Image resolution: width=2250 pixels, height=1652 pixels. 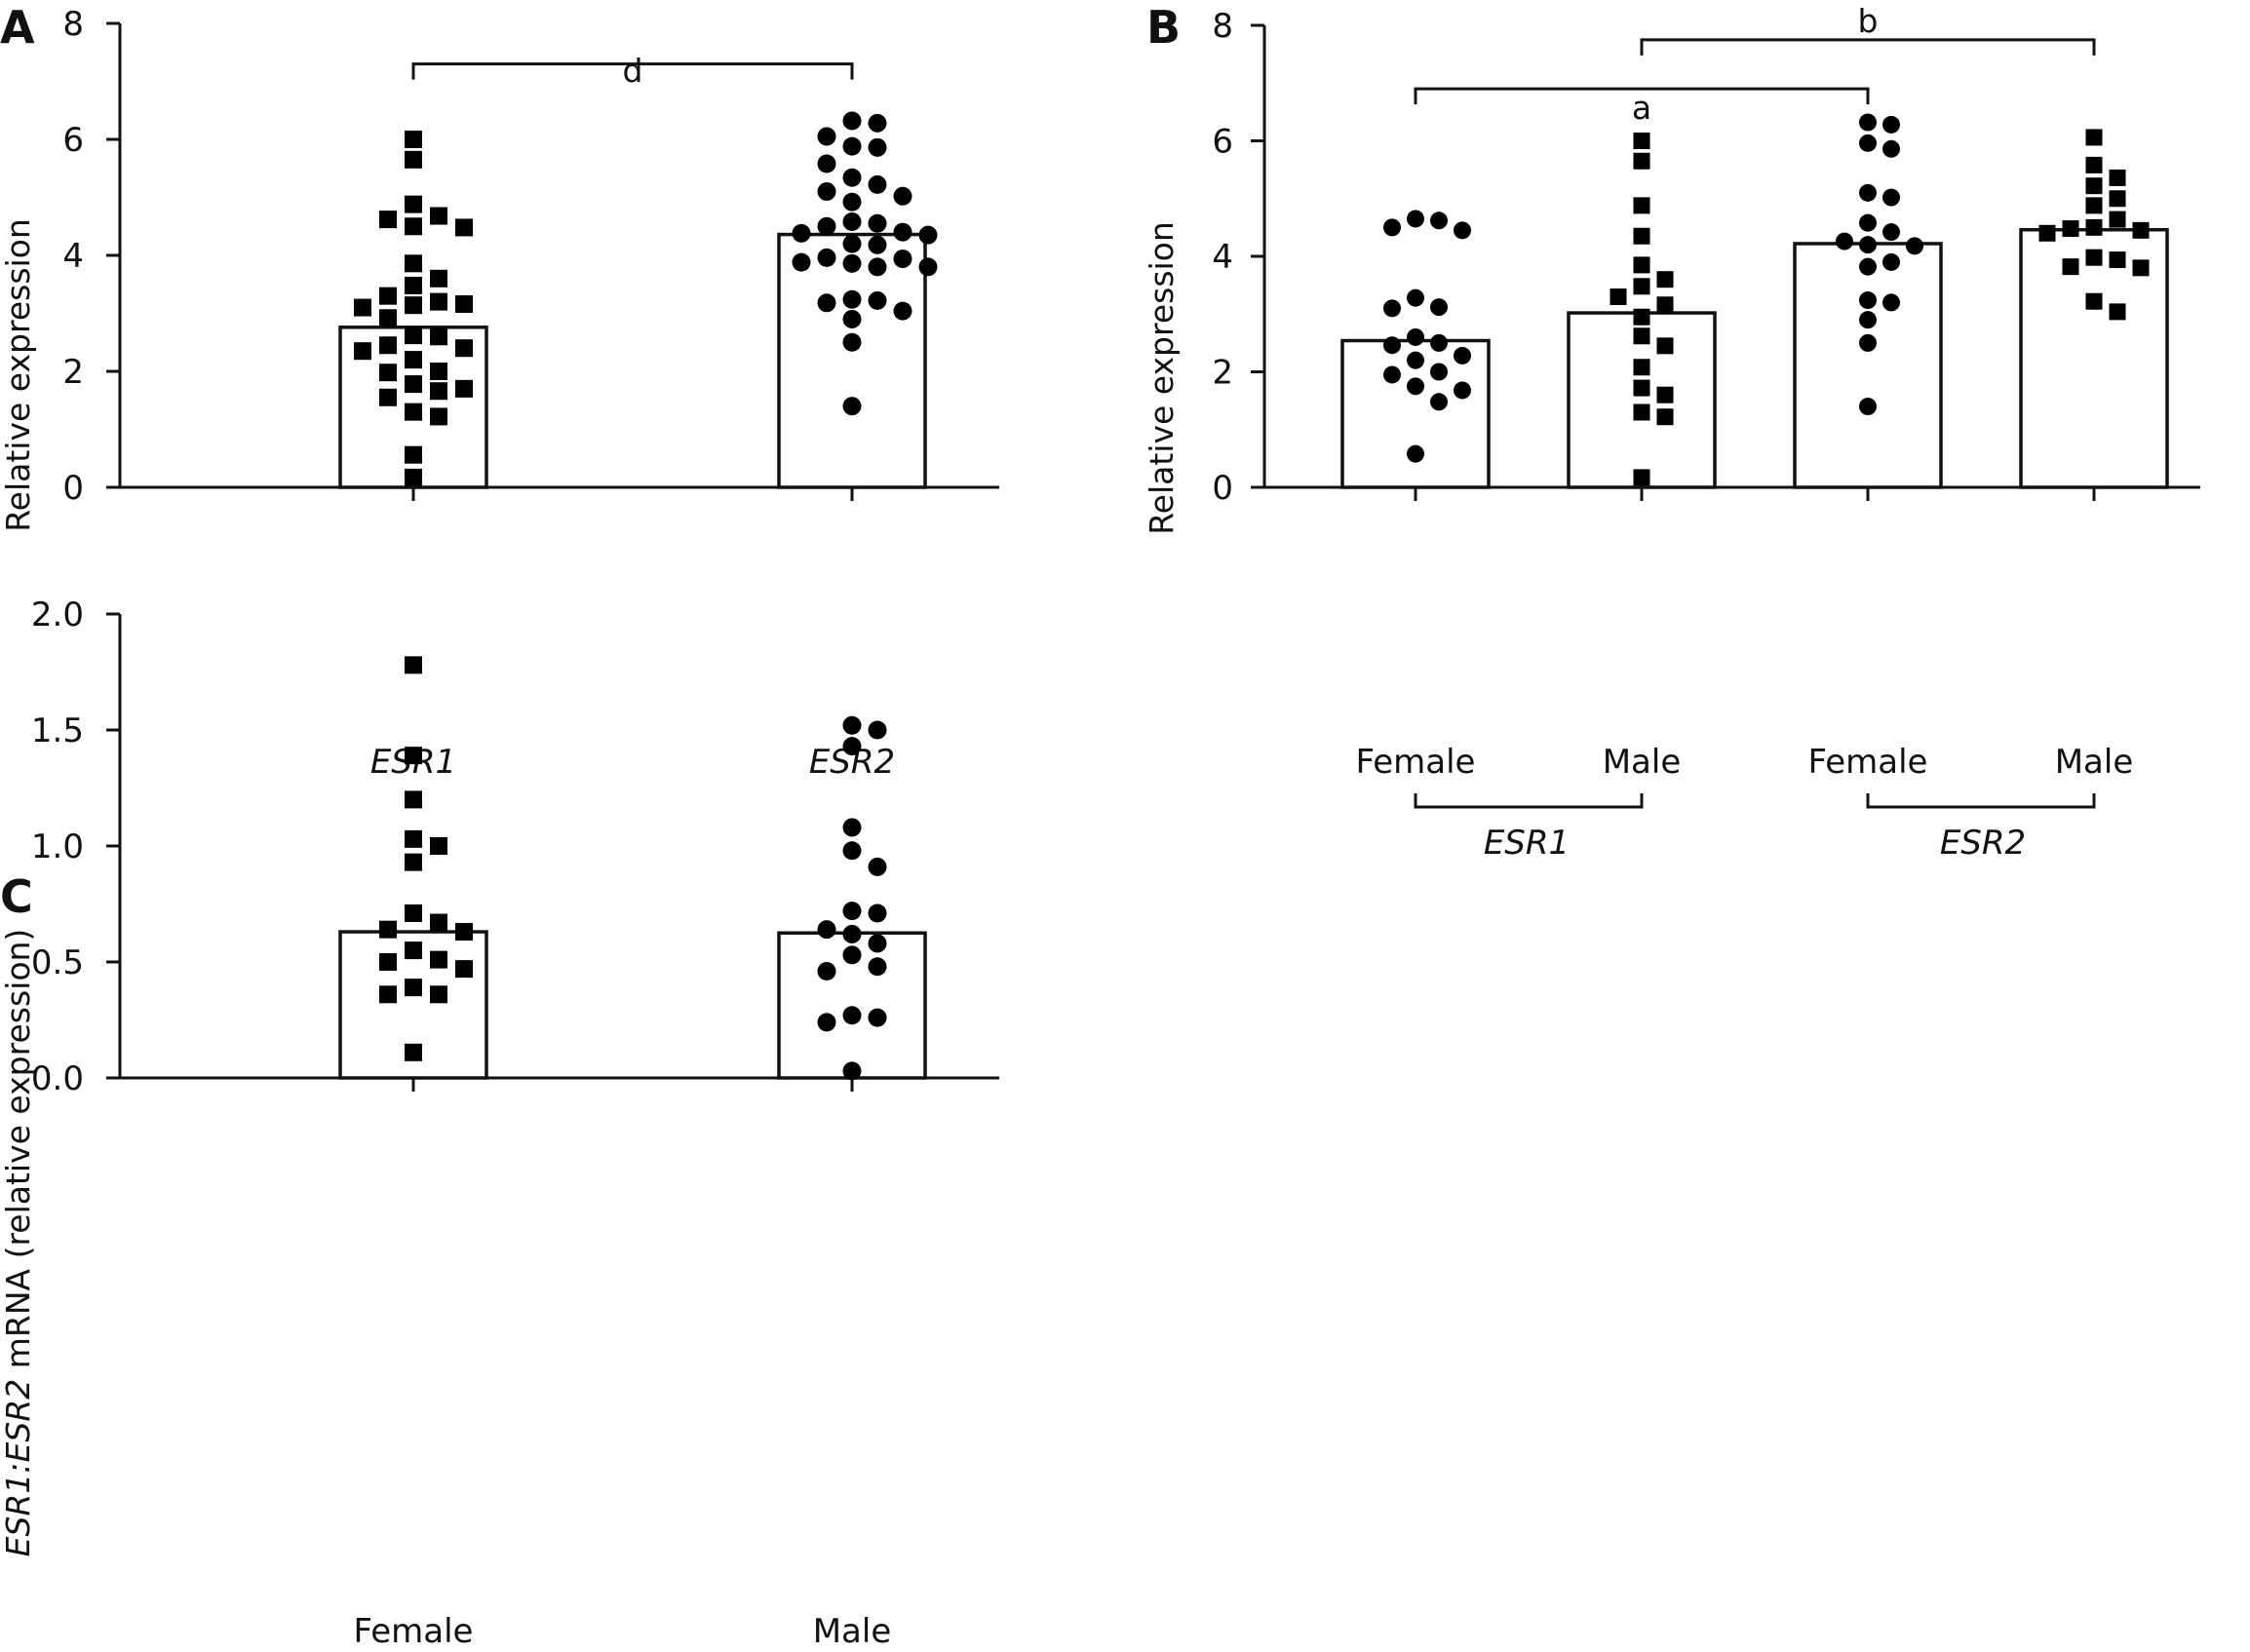 What do you see at coordinates (17, 27) in the screenshot?
I see `panel-a-letter: A` at bounding box center [17, 27].